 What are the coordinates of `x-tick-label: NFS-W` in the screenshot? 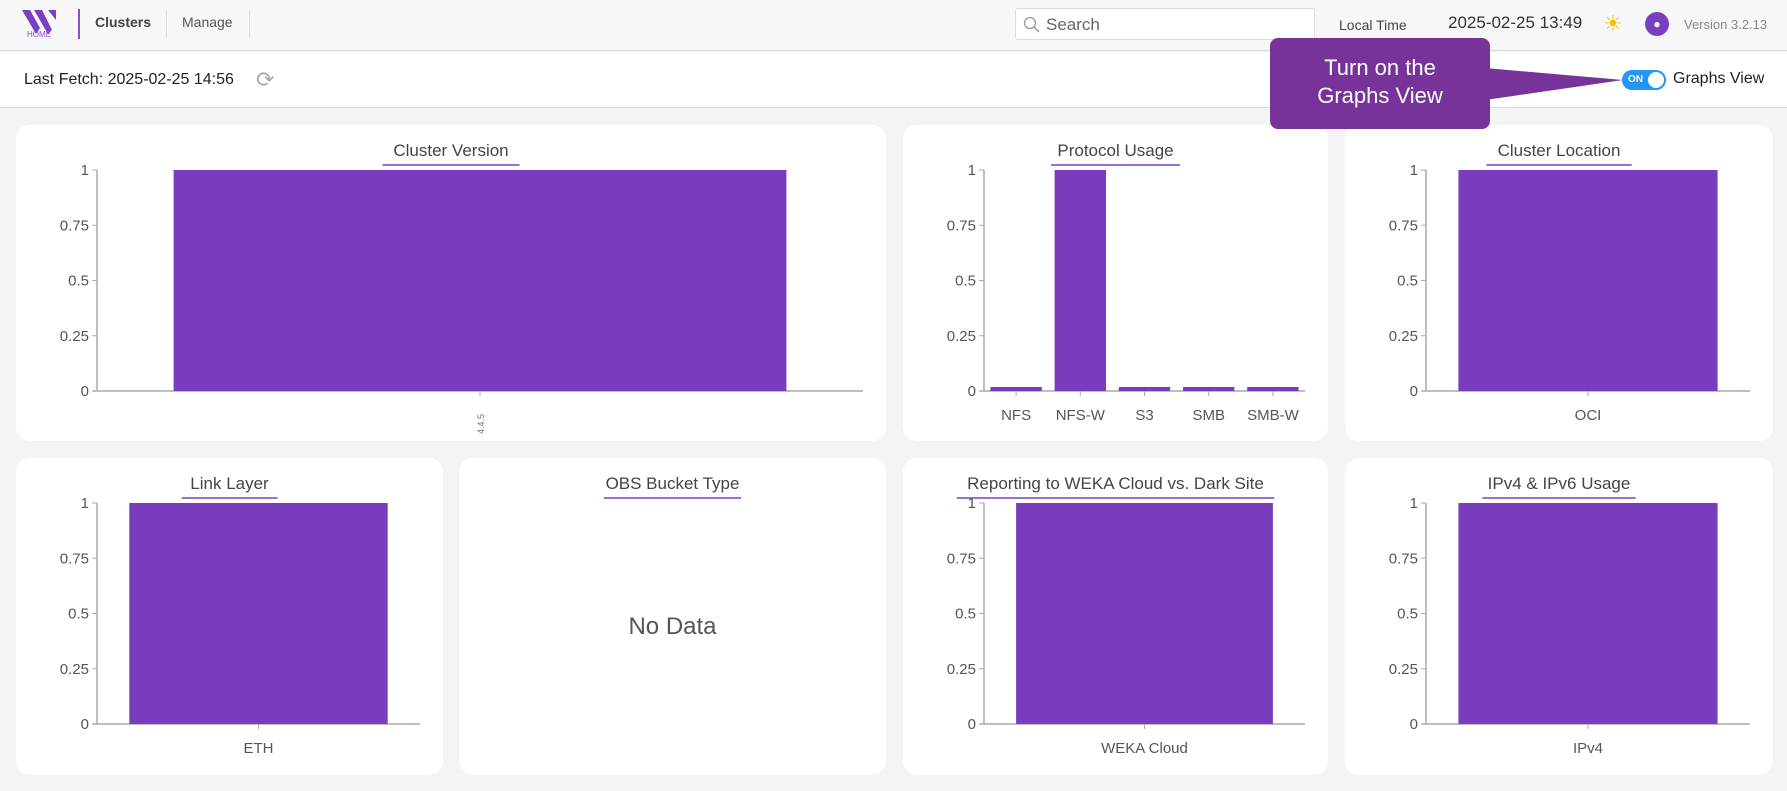 It's located at (1081, 415).